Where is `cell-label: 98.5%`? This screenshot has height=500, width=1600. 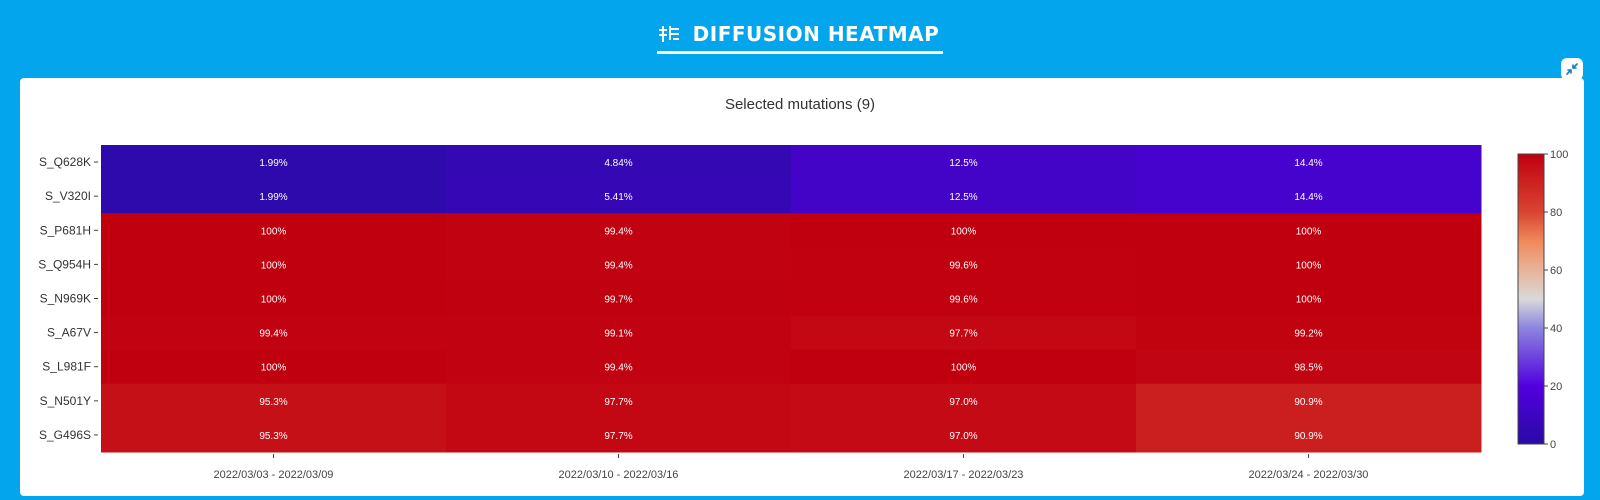 cell-label: 98.5% is located at coordinates (1308, 368).